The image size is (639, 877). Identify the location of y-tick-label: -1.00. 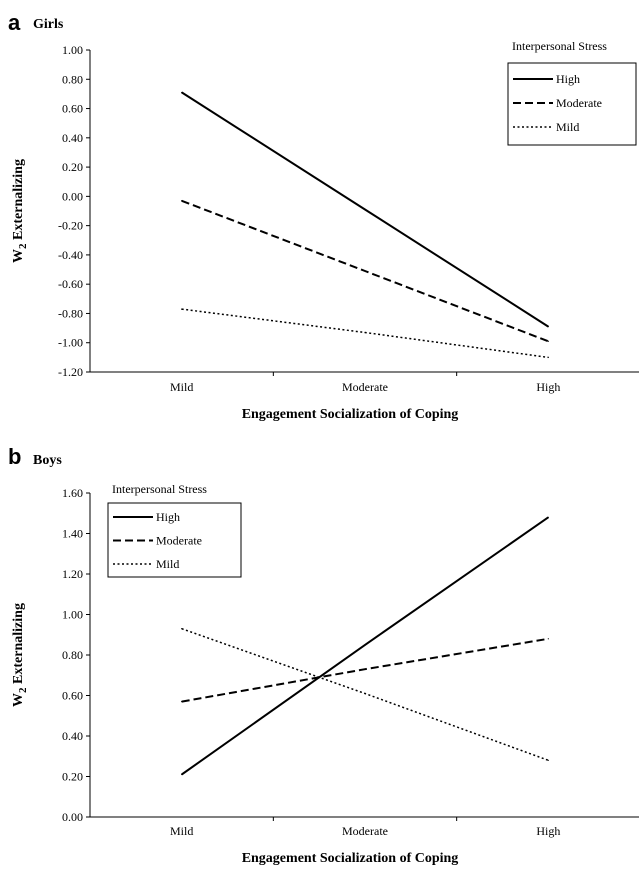
(70, 343).